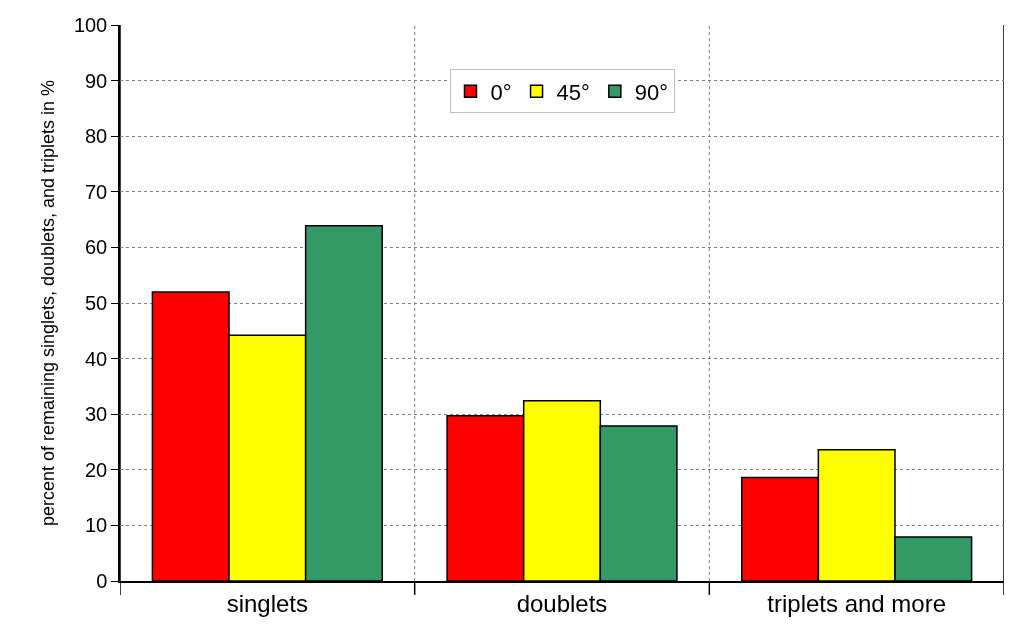  What do you see at coordinates (96, 136) in the screenshot?
I see `y-tick-label: 80` at bounding box center [96, 136].